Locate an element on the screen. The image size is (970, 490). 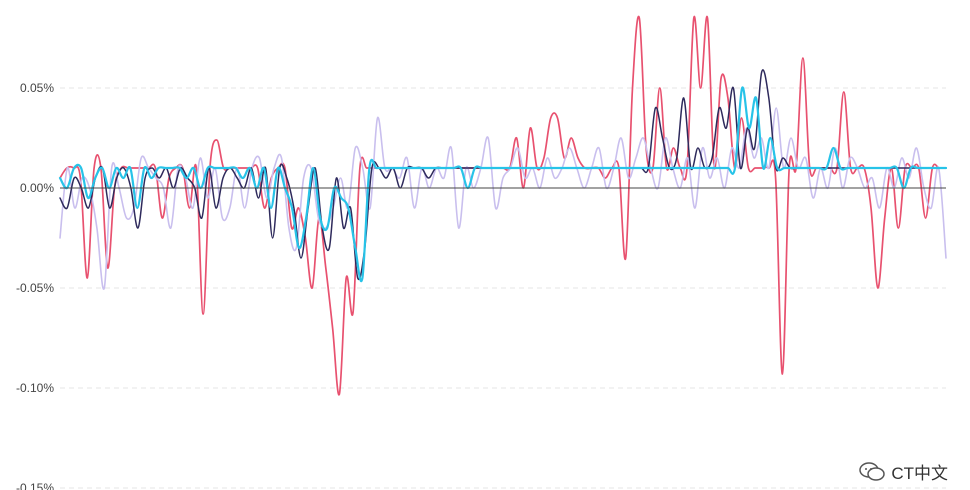
chat-bubbles-icon is located at coordinates (872, 471).